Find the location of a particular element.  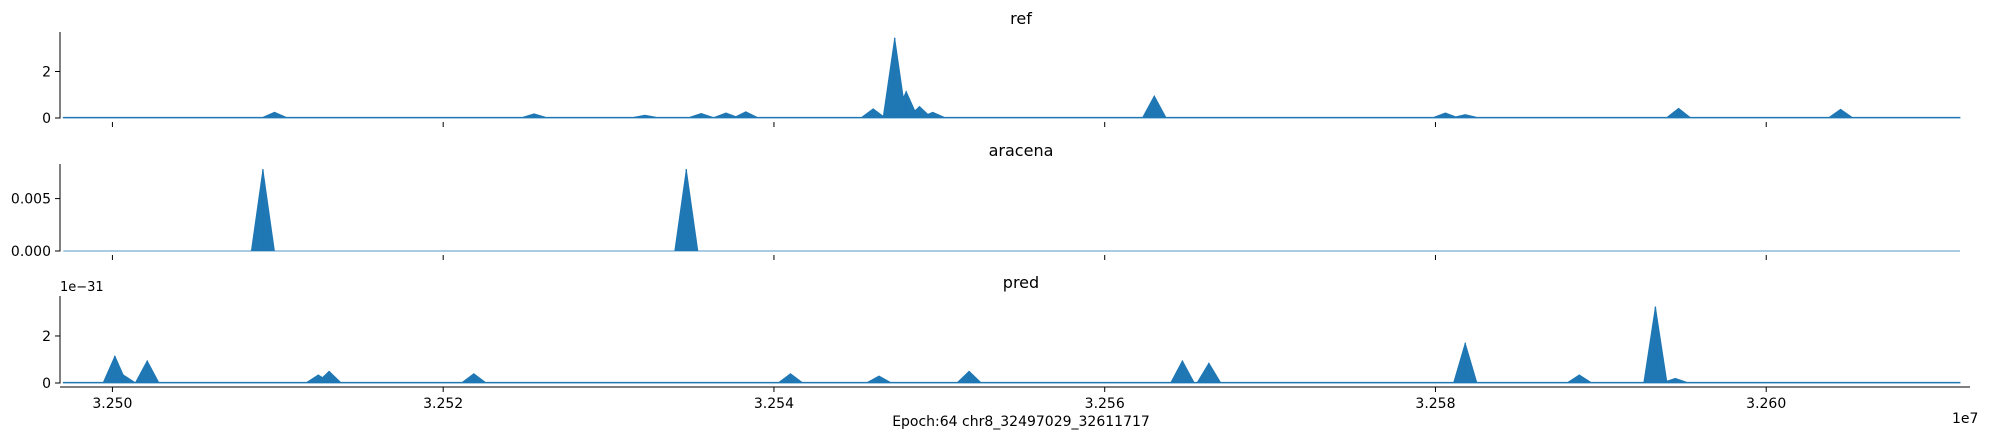

y-tick-label: 0.005 is located at coordinates (31, 200).